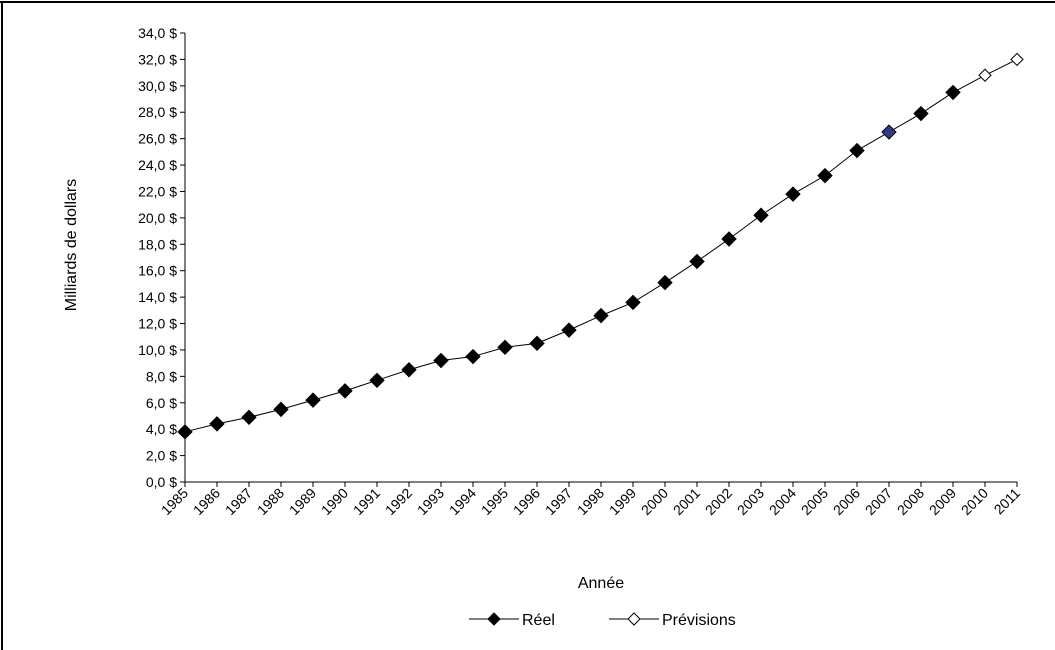  What do you see at coordinates (206, 501) in the screenshot?
I see `x-tick-label: 1986` at bounding box center [206, 501].